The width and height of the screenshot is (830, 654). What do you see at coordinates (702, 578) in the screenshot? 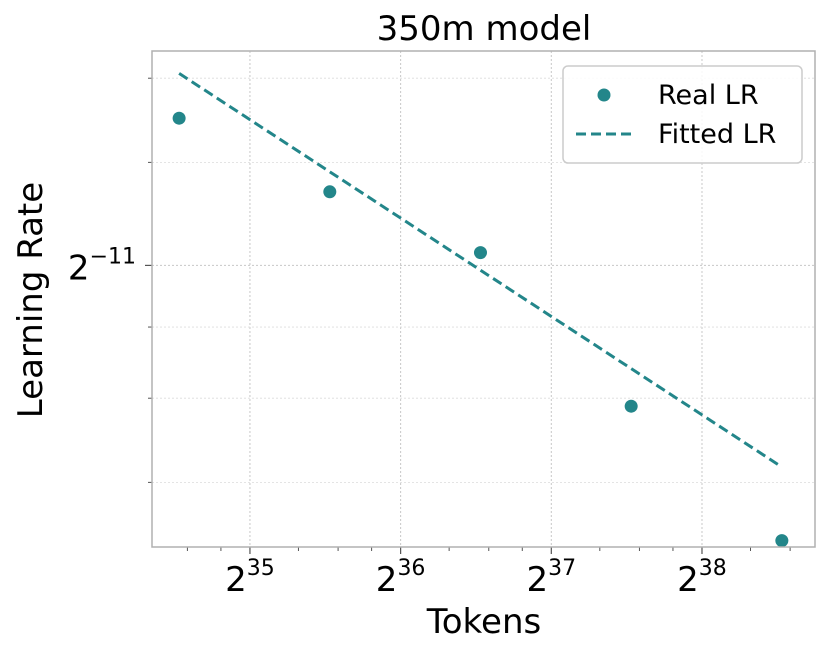
I see `x-tick-label-3: 238` at bounding box center [702, 578].